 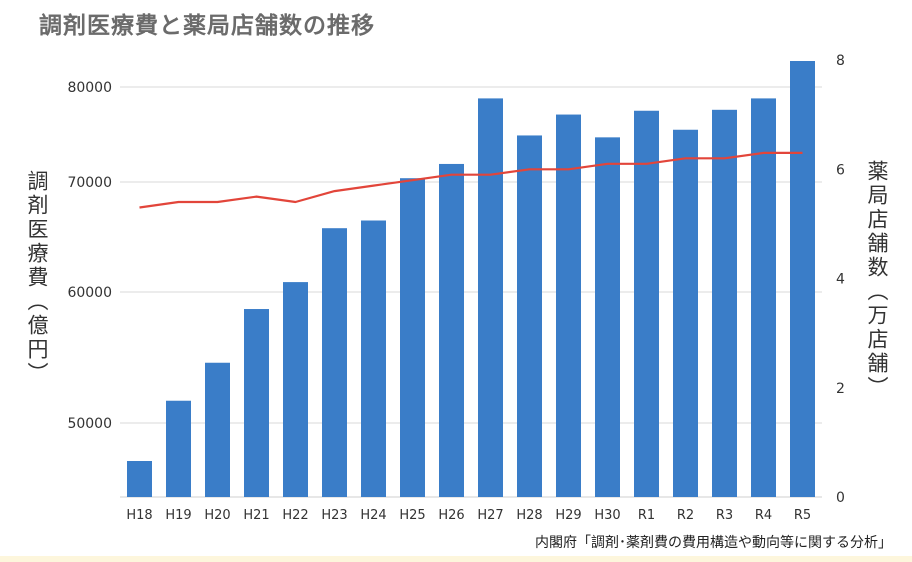 What do you see at coordinates (607, 515) in the screenshot?
I see `category-label: H30` at bounding box center [607, 515].